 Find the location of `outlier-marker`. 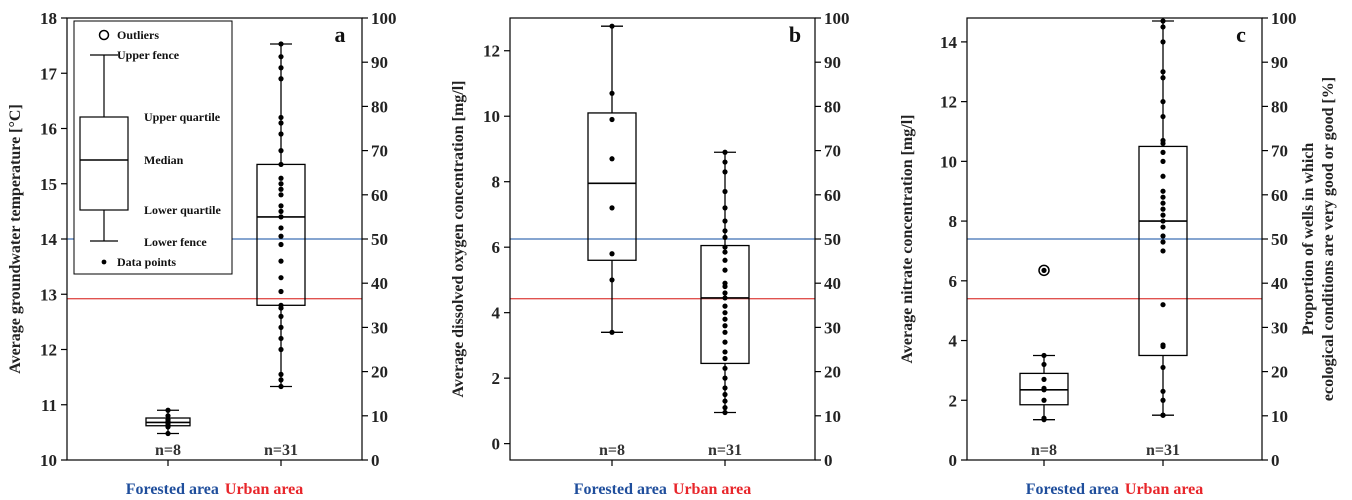

outlier-marker is located at coordinates (1044, 270).